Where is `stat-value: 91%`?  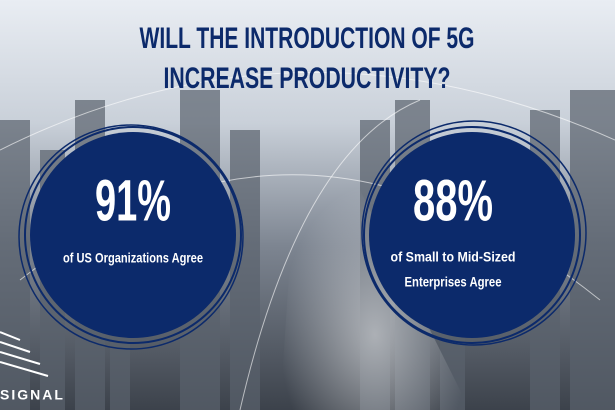 stat-value: 91% is located at coordinates (133, 200).